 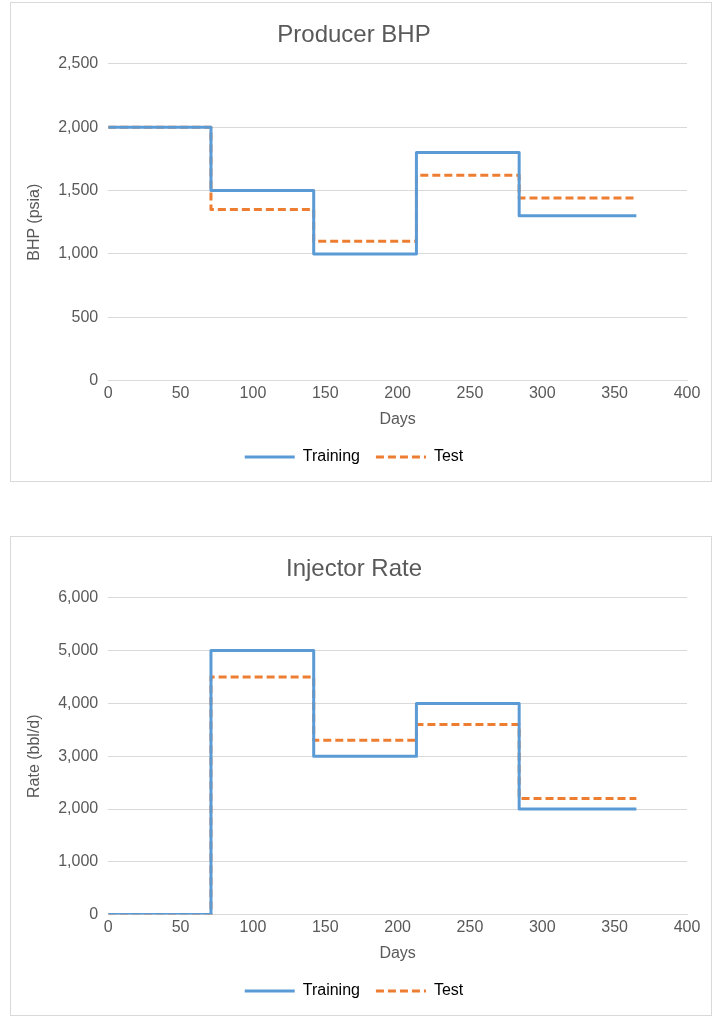 I want to click on y-tick-label: 4,000, so click(x=78, y=702).